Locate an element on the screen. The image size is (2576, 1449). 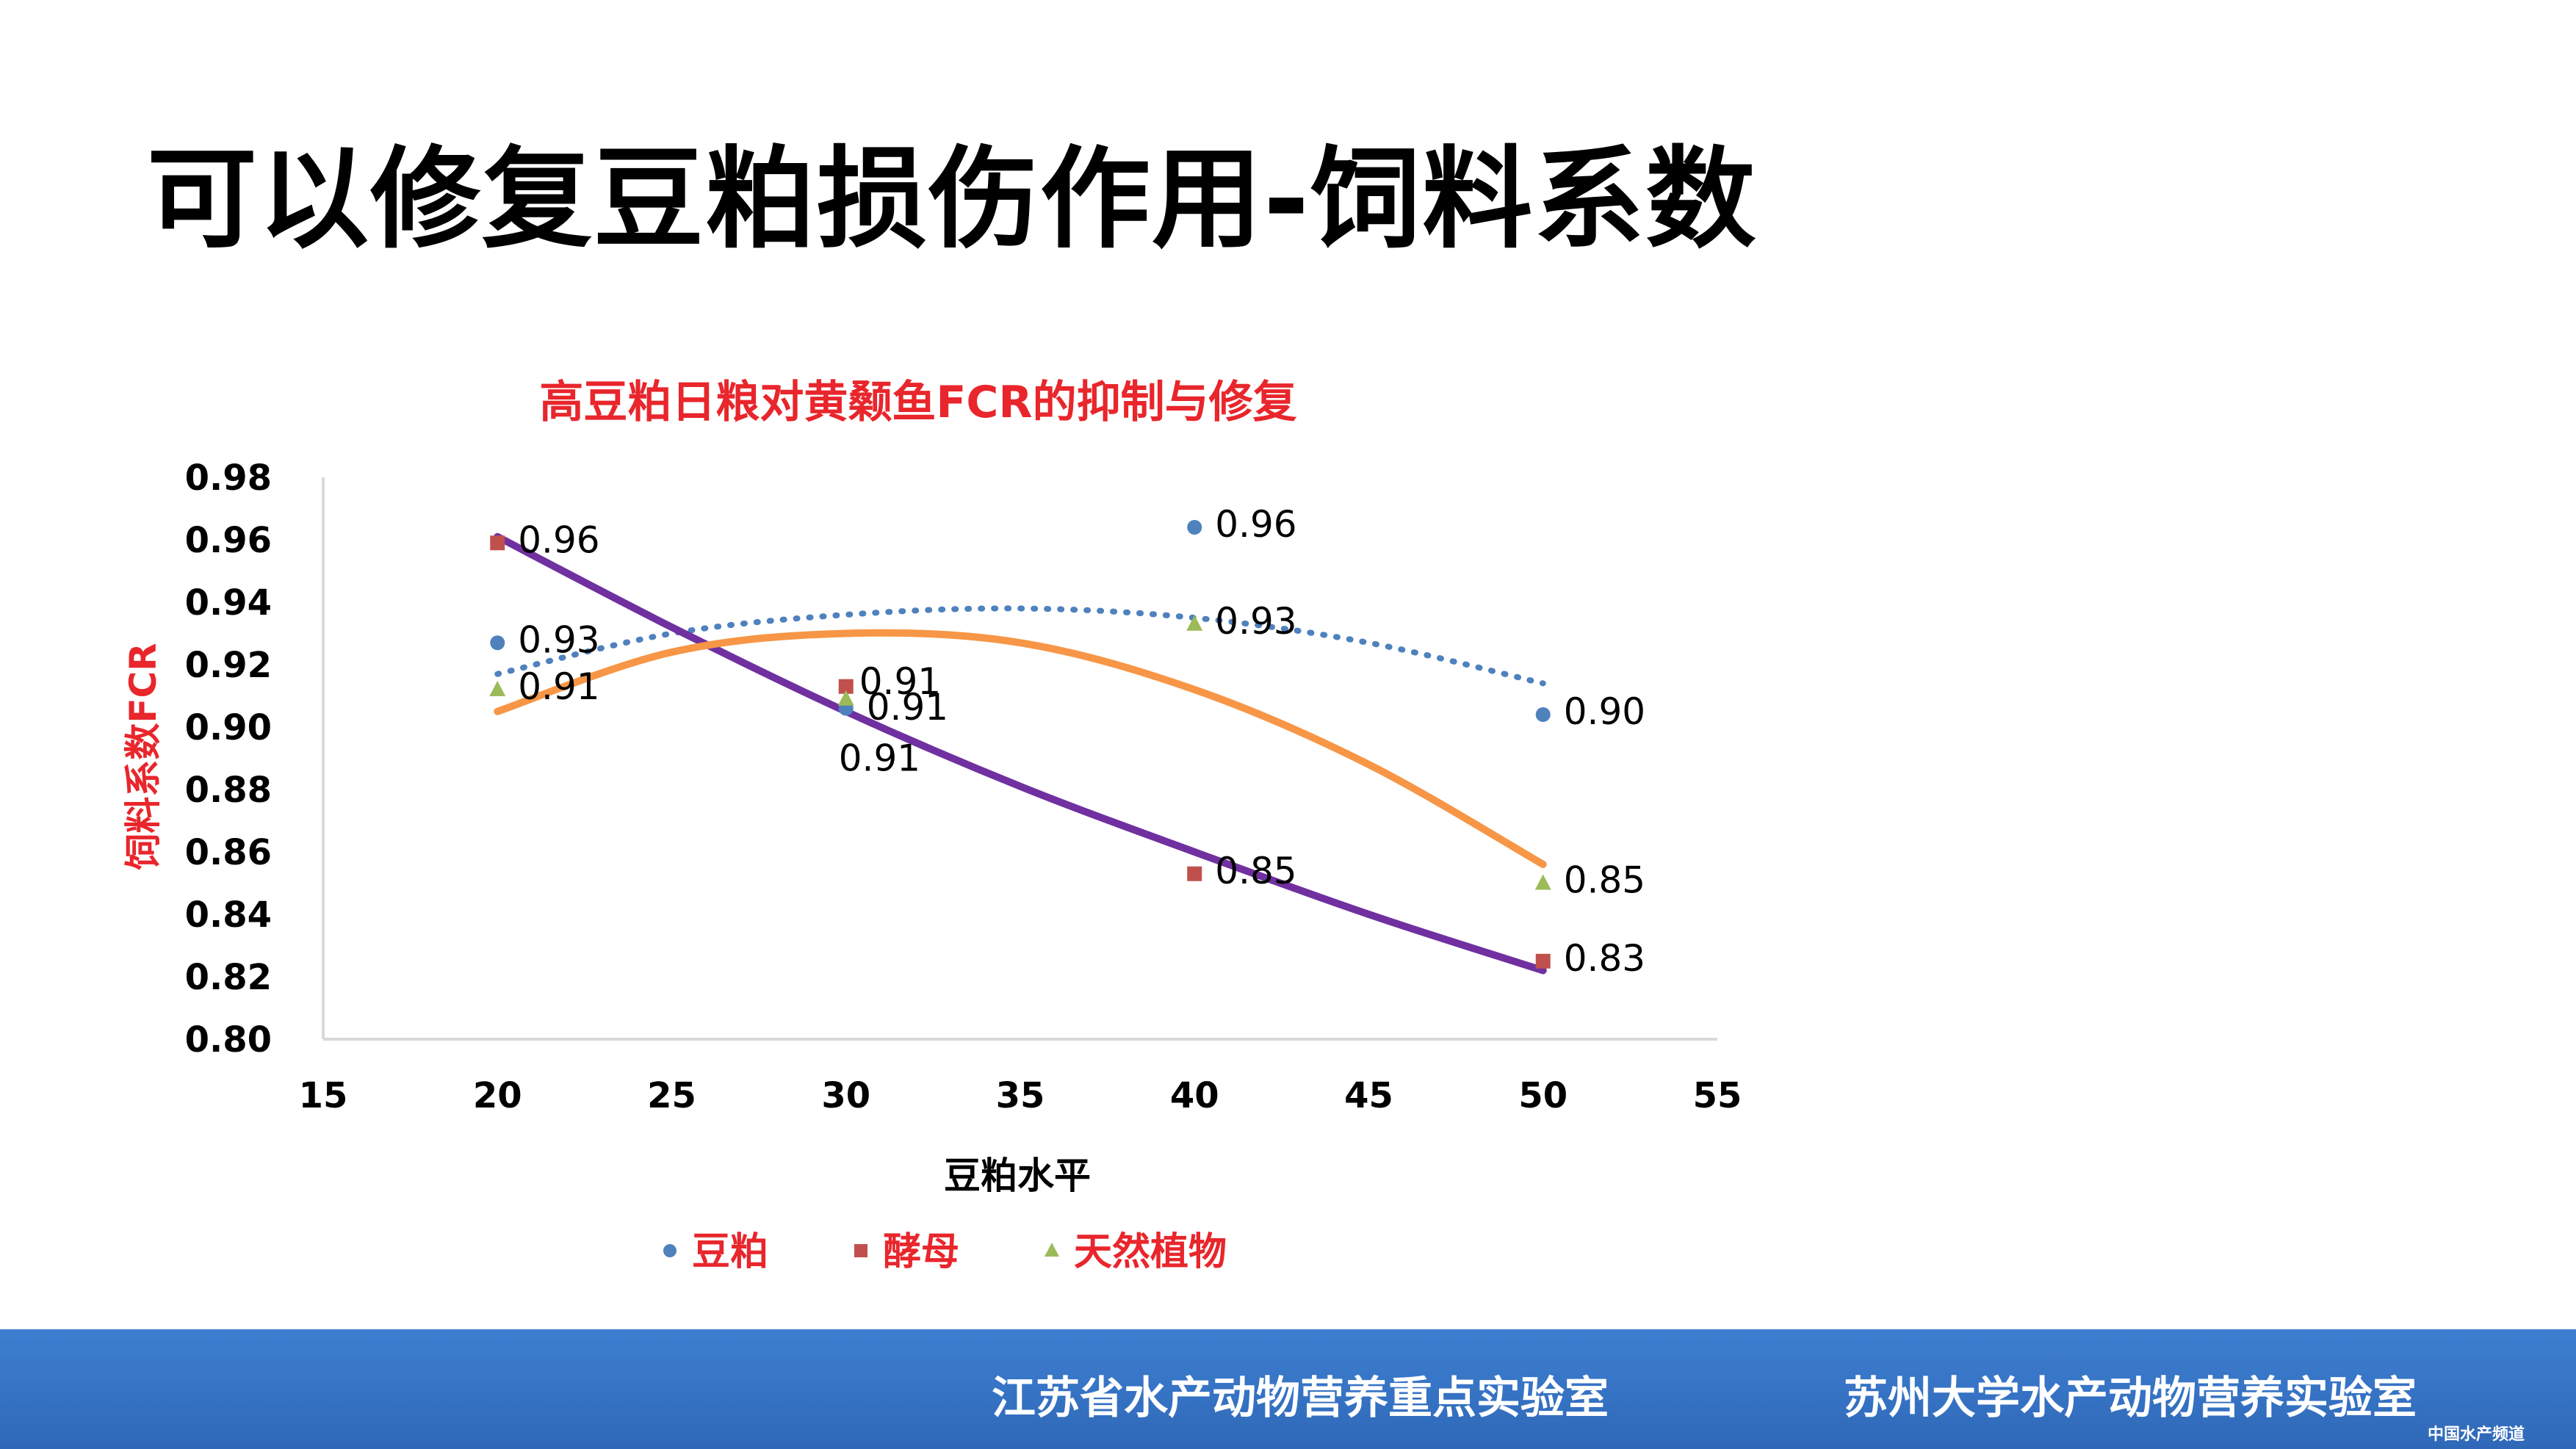
x-tick-label: 30 is located at coordinates (846, 1095).